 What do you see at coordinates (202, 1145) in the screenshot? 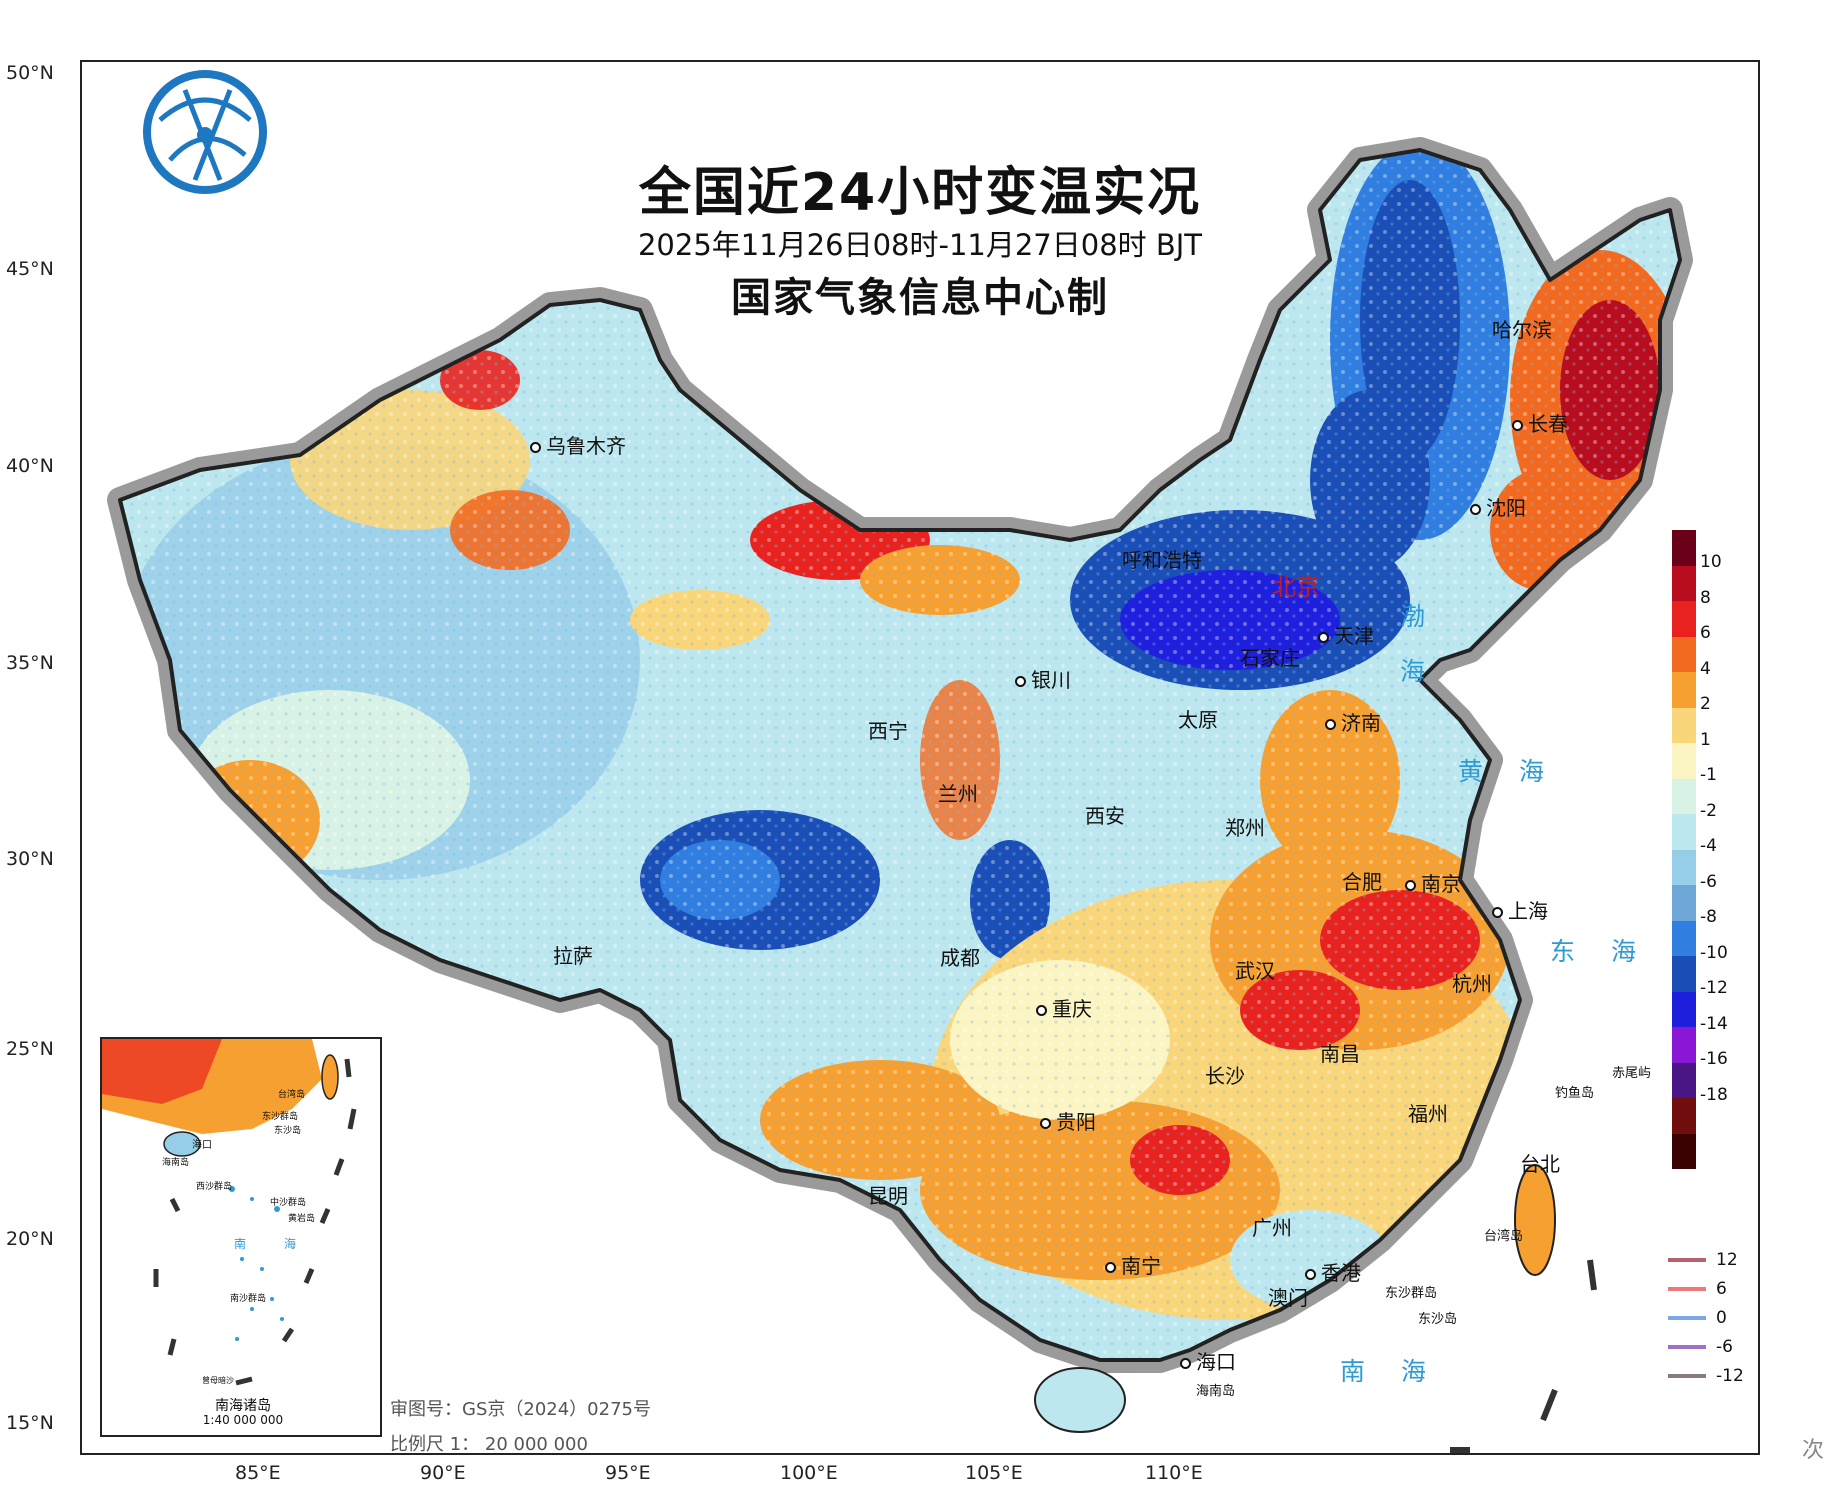
I see `inset-label: 海口` at bounding box center [202, 1145].